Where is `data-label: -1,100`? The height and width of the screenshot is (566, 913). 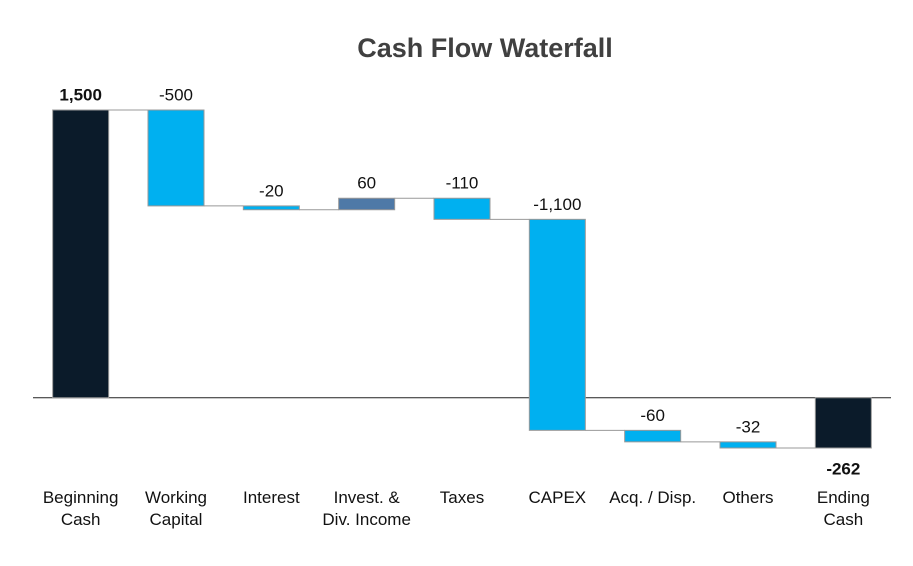
data-label: -1,100 is located at coordinates (557, 204).